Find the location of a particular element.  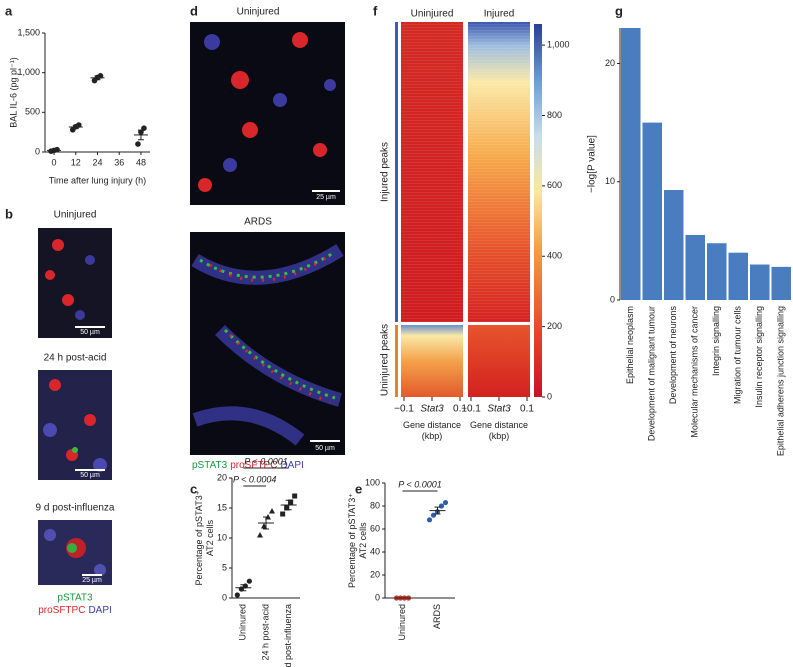

panel-label: f is located at coordinates (375, 10).